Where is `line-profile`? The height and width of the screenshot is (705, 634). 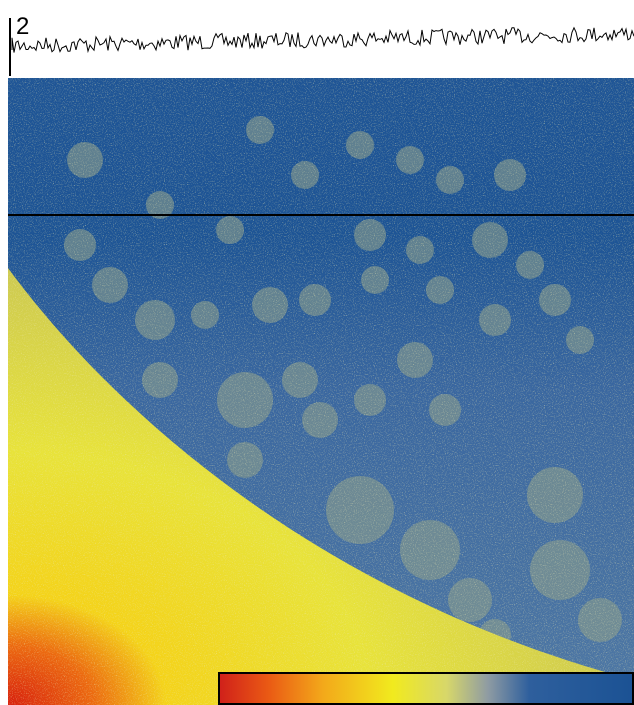
line-profile is located at coordinates (322, 40).